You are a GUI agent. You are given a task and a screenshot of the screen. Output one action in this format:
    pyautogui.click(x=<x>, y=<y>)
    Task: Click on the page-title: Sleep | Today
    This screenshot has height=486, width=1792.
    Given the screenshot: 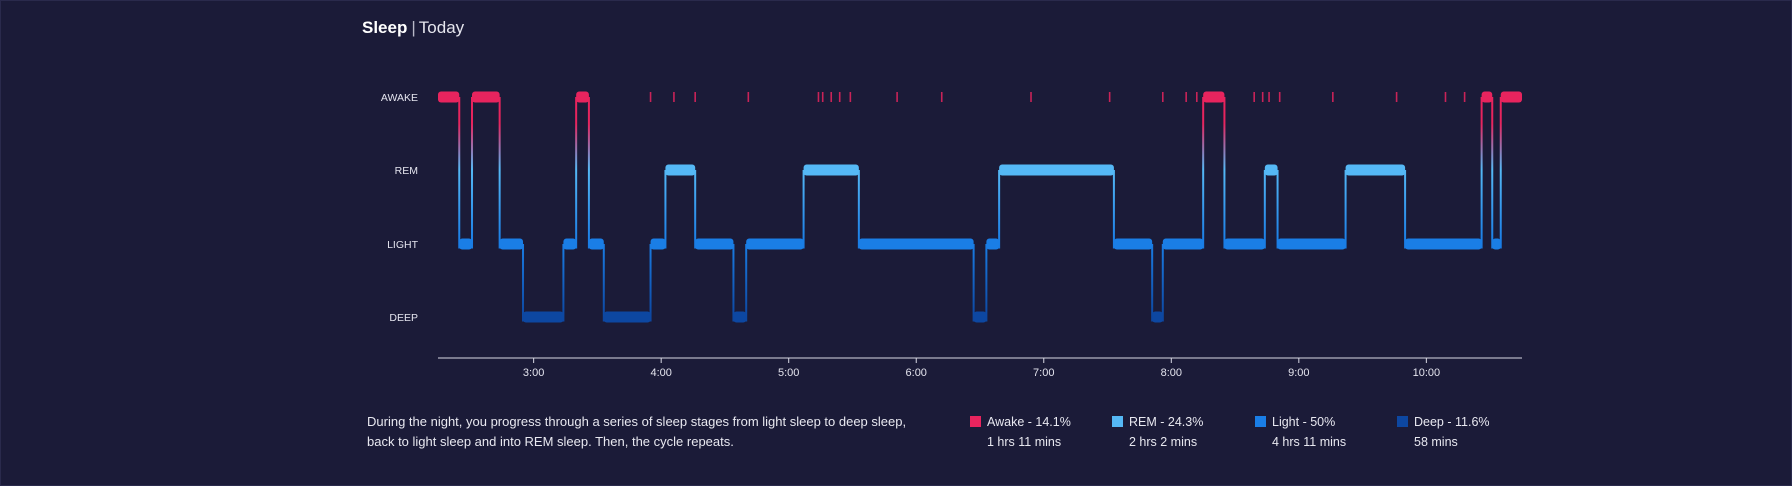 What is the action you would take?
    pyautogui.click(x=413, y=28)
    